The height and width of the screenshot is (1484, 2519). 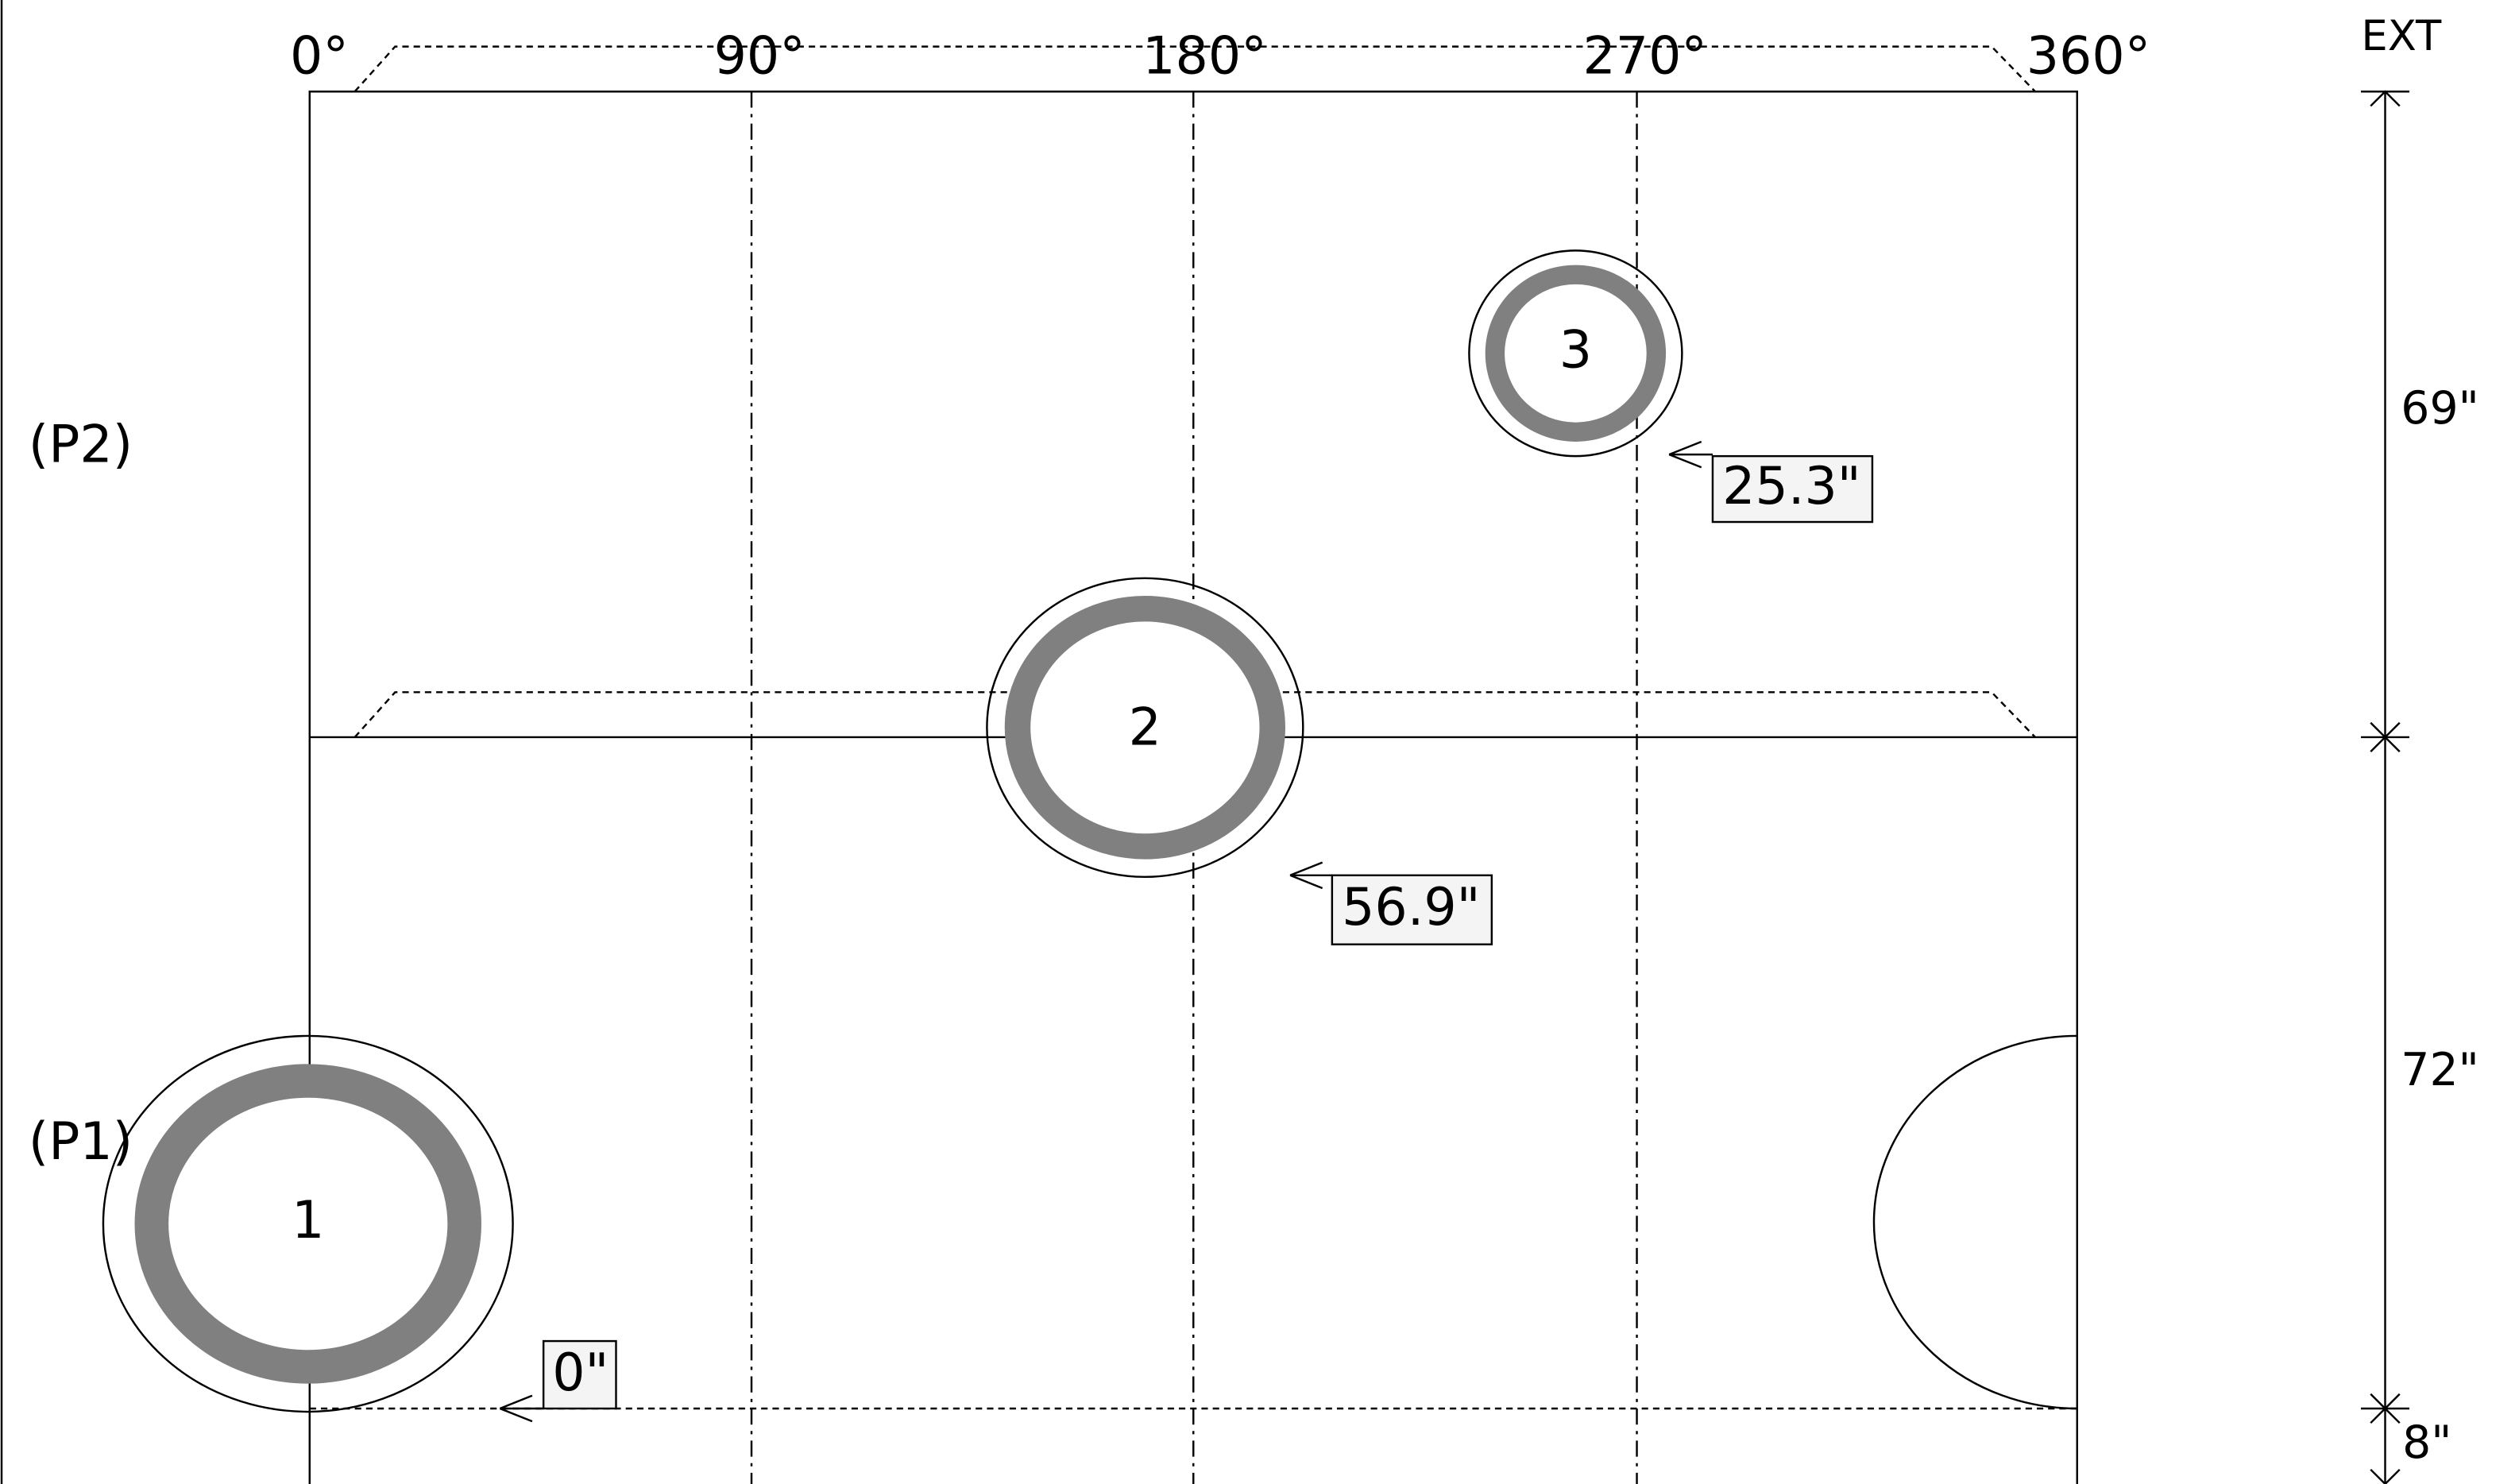 I want to click on dimension-label: 69", so click(x=2439, y=408).